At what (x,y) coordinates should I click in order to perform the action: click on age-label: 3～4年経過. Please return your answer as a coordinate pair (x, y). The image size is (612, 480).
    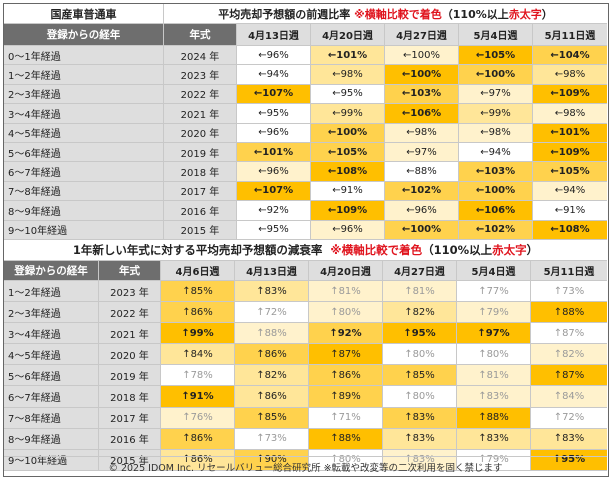
    Looking at the image, I should click on (51, 334).